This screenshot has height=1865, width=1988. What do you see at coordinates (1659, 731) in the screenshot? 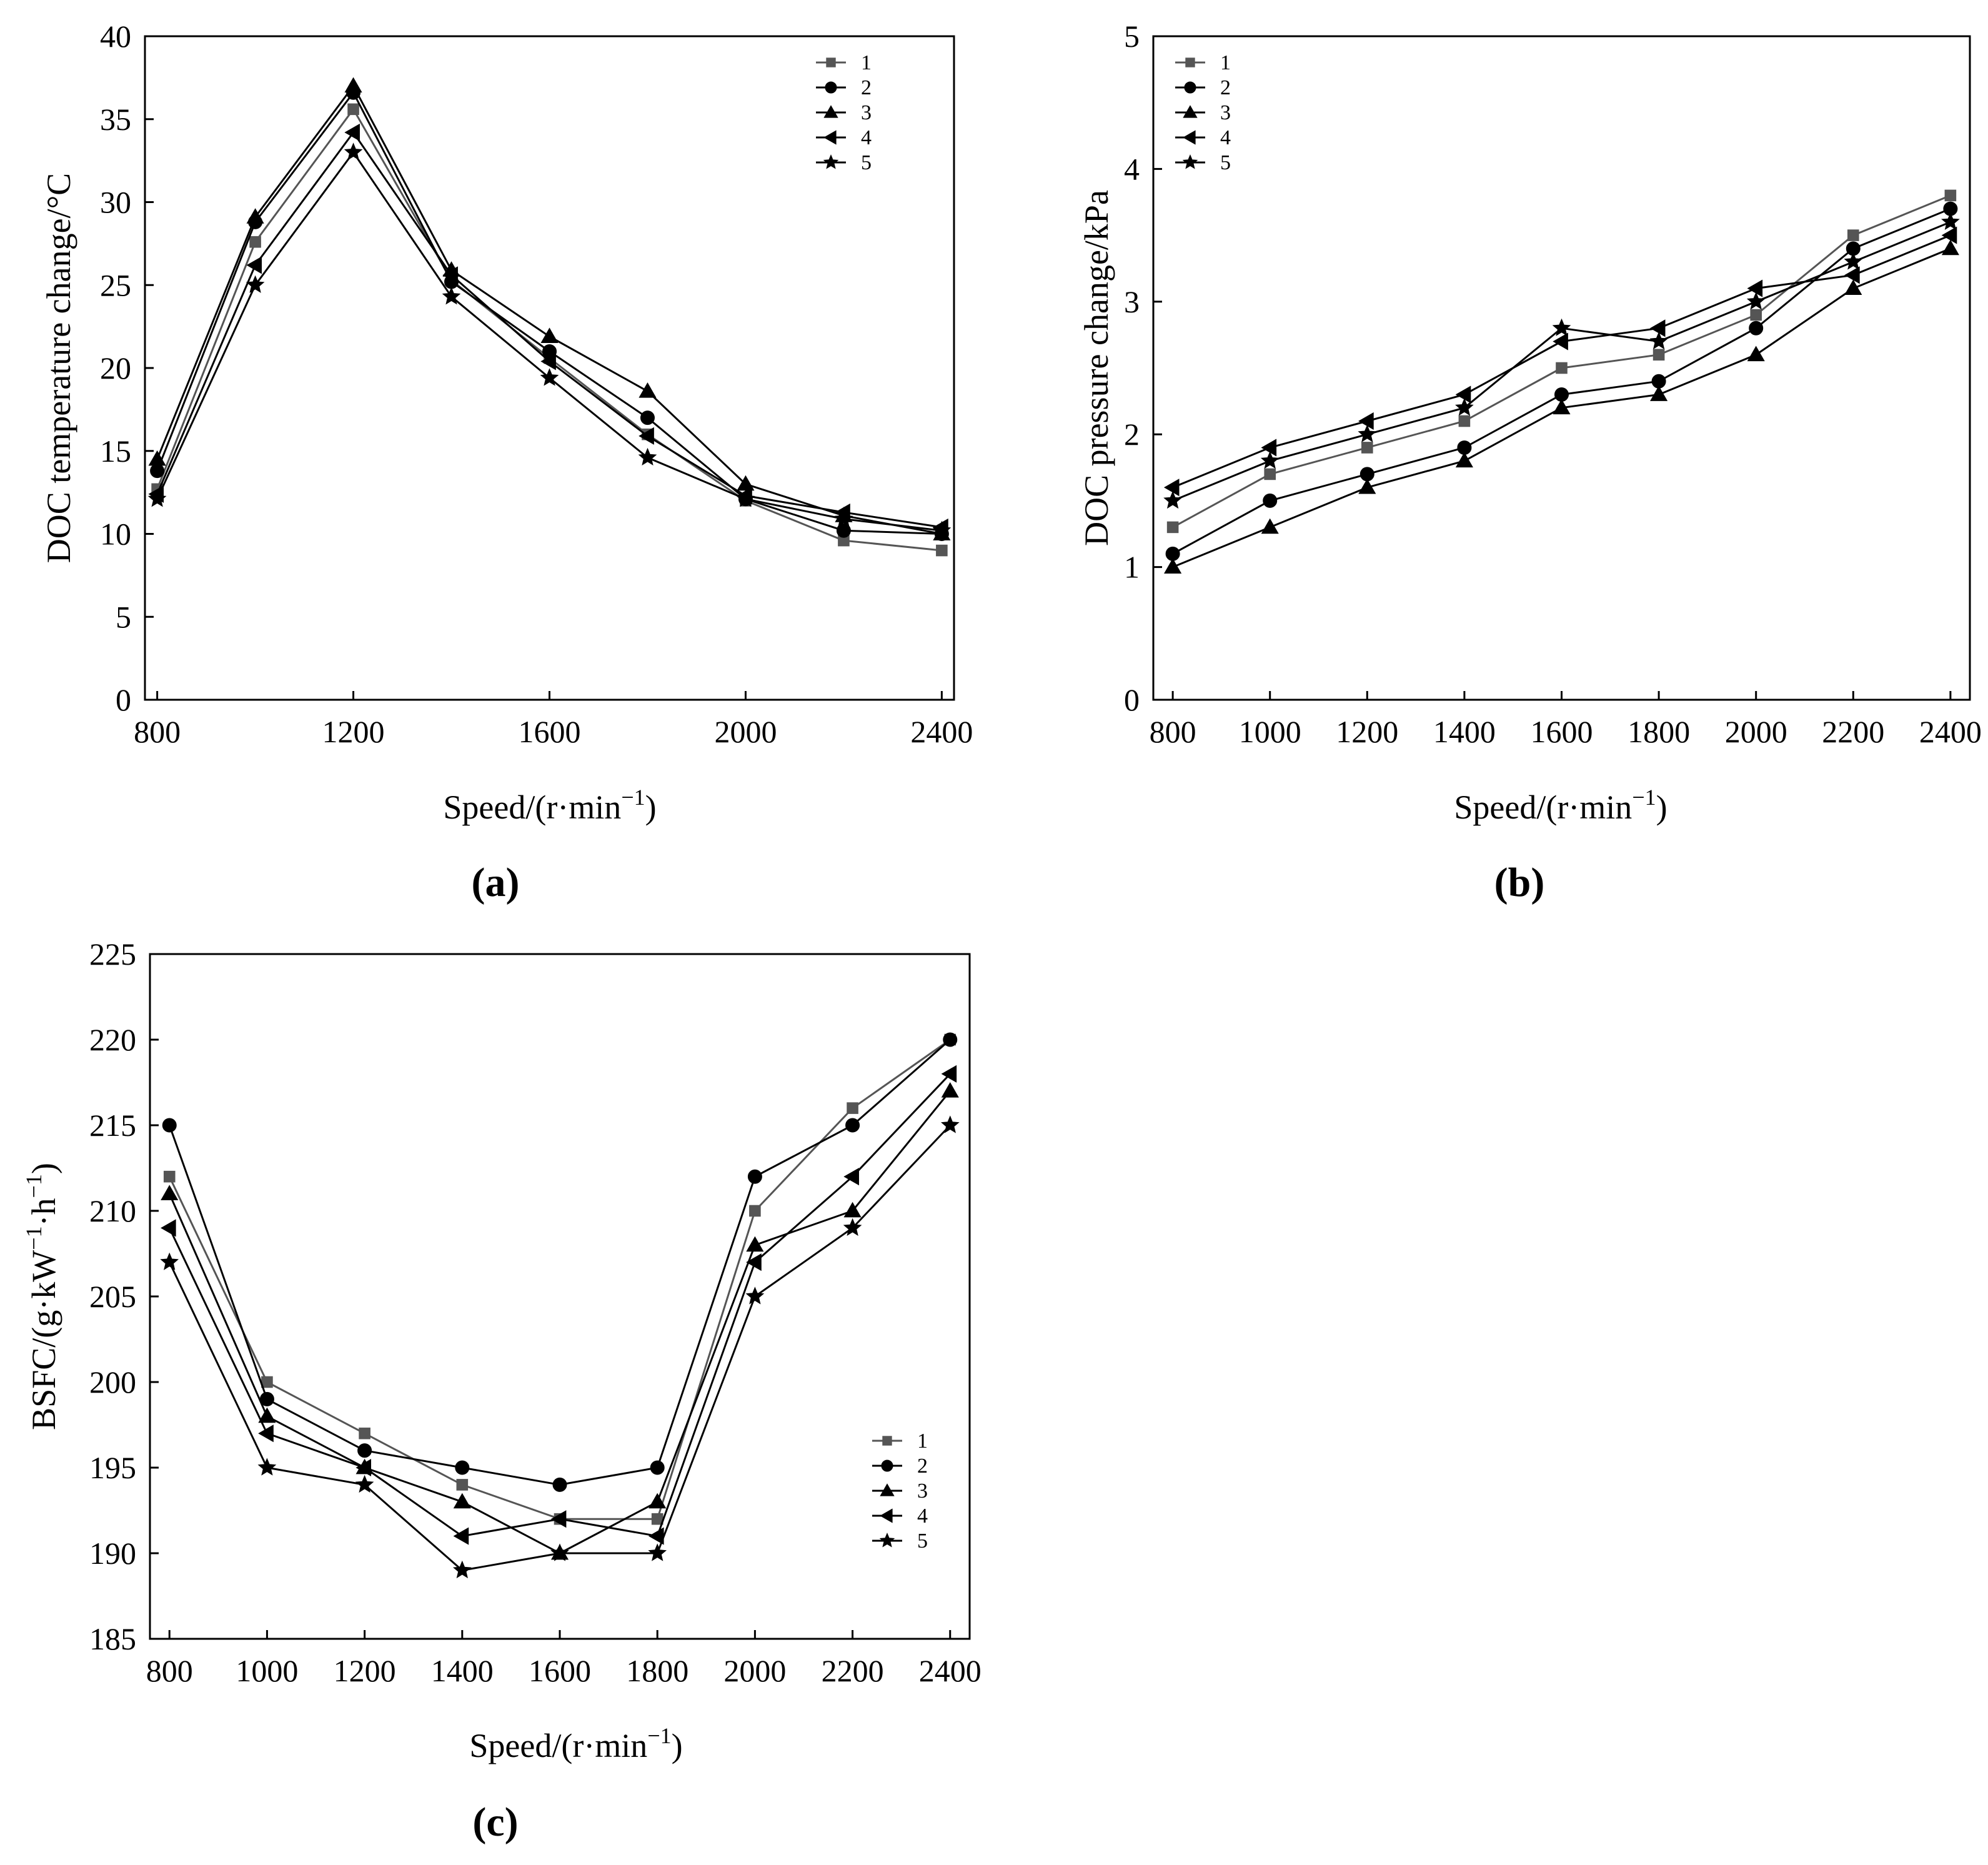
I see `x-tick-label-b: 1800` at bounding box center [1659, 731].